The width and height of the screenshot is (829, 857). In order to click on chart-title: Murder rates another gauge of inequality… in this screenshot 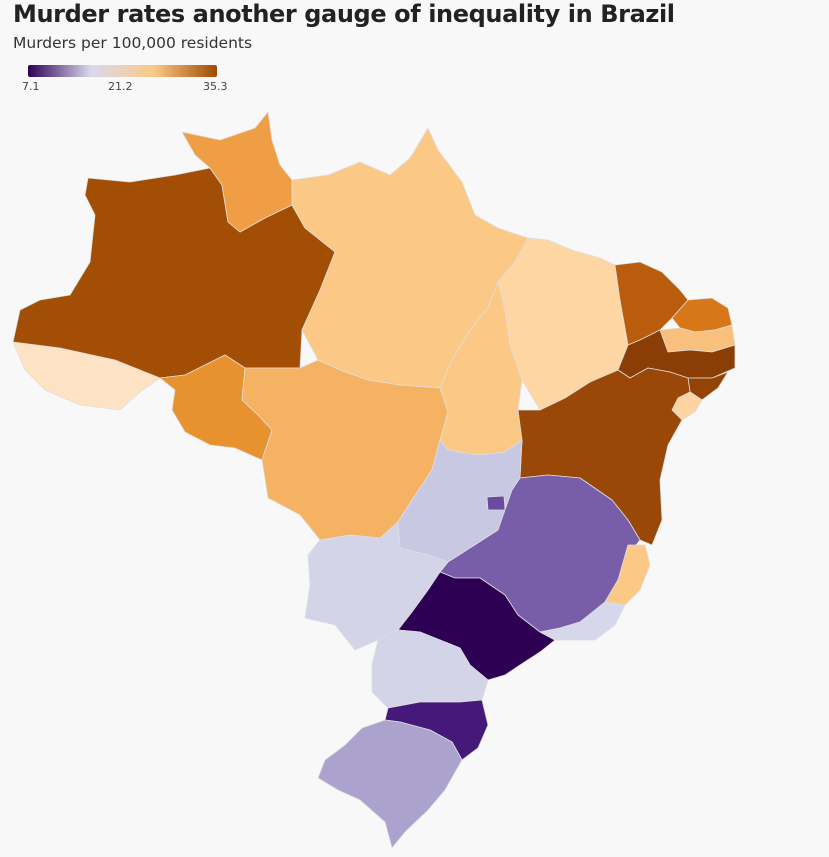, I will do `click(344, 14)`.